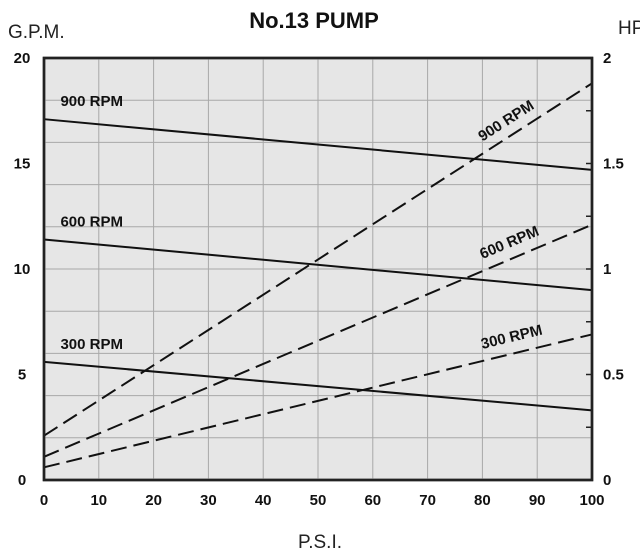 The width and height of the screenshot is (640, 556). I want to click on left-tick-label: 0, so click(22, 480).